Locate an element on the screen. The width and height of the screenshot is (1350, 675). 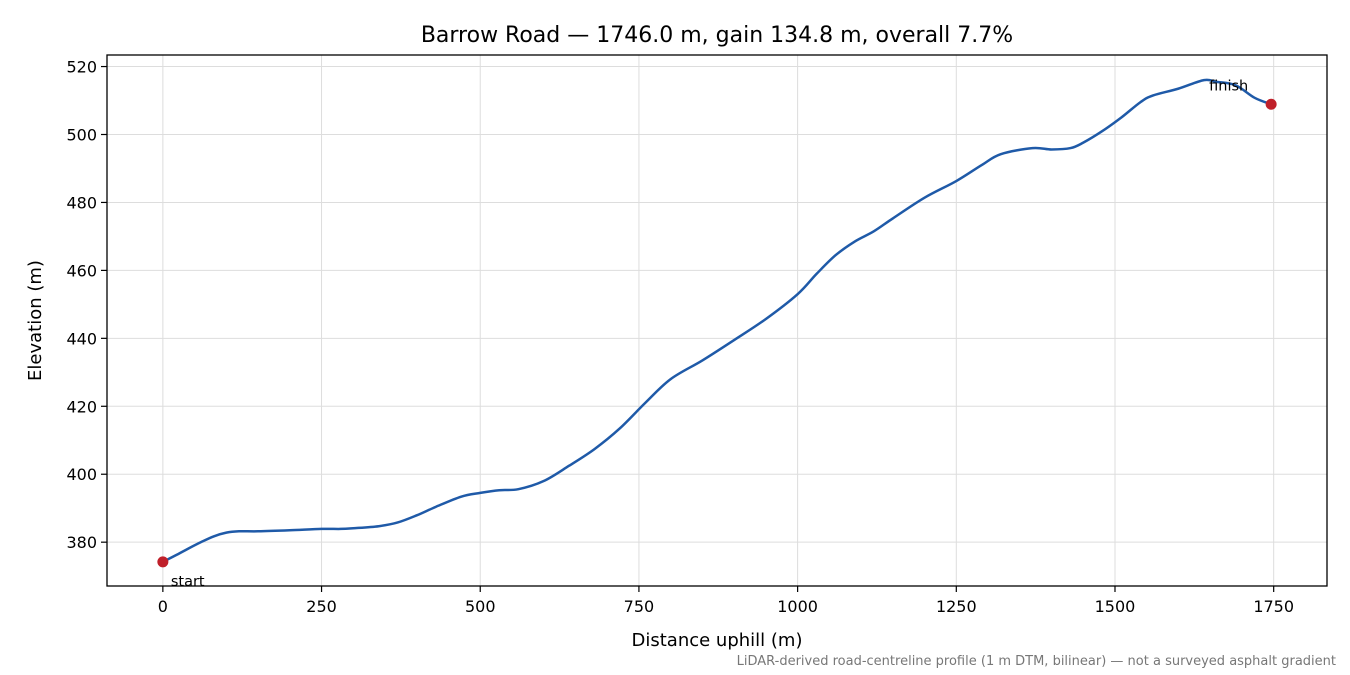
x-tick-label: 0 is located at coordinates (163, 606).